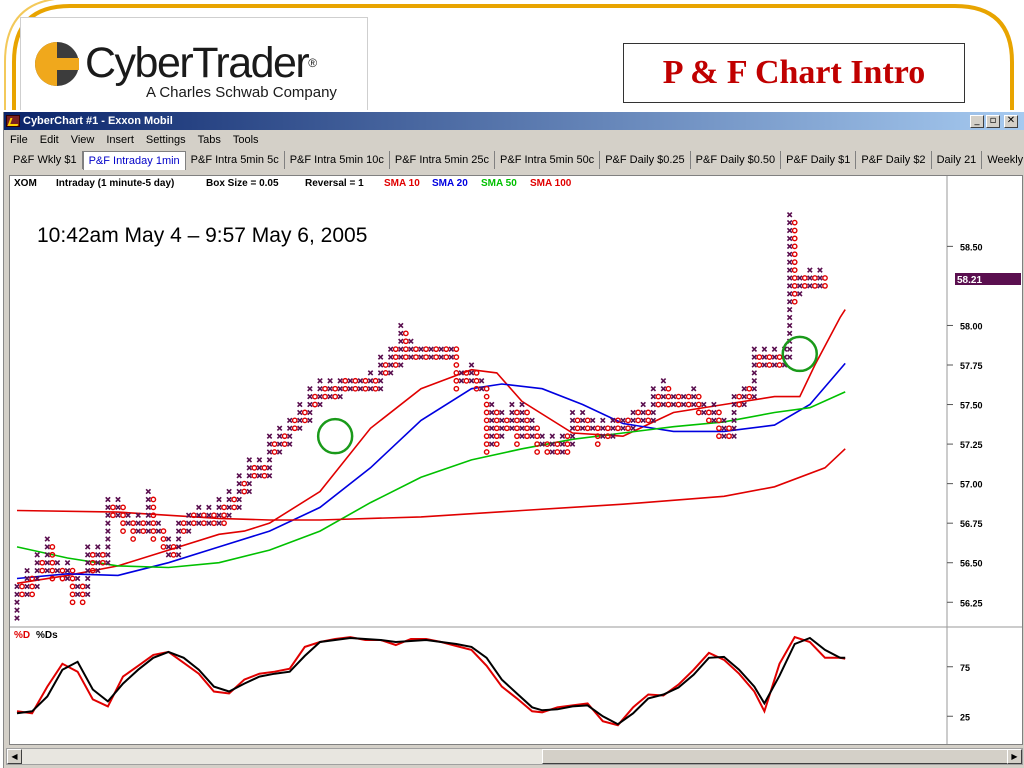 The image size is (1024, 768). What do you see at coordinates (165, 140) in the screenshot?
I see `menu-settings: Settings` at bounding box center [165, 140].